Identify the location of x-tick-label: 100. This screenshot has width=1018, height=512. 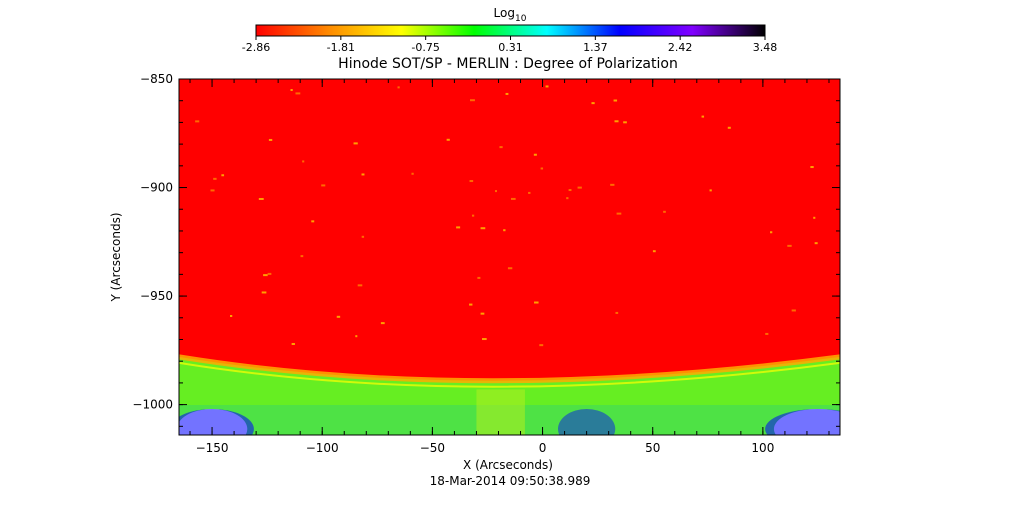
(762, 448).